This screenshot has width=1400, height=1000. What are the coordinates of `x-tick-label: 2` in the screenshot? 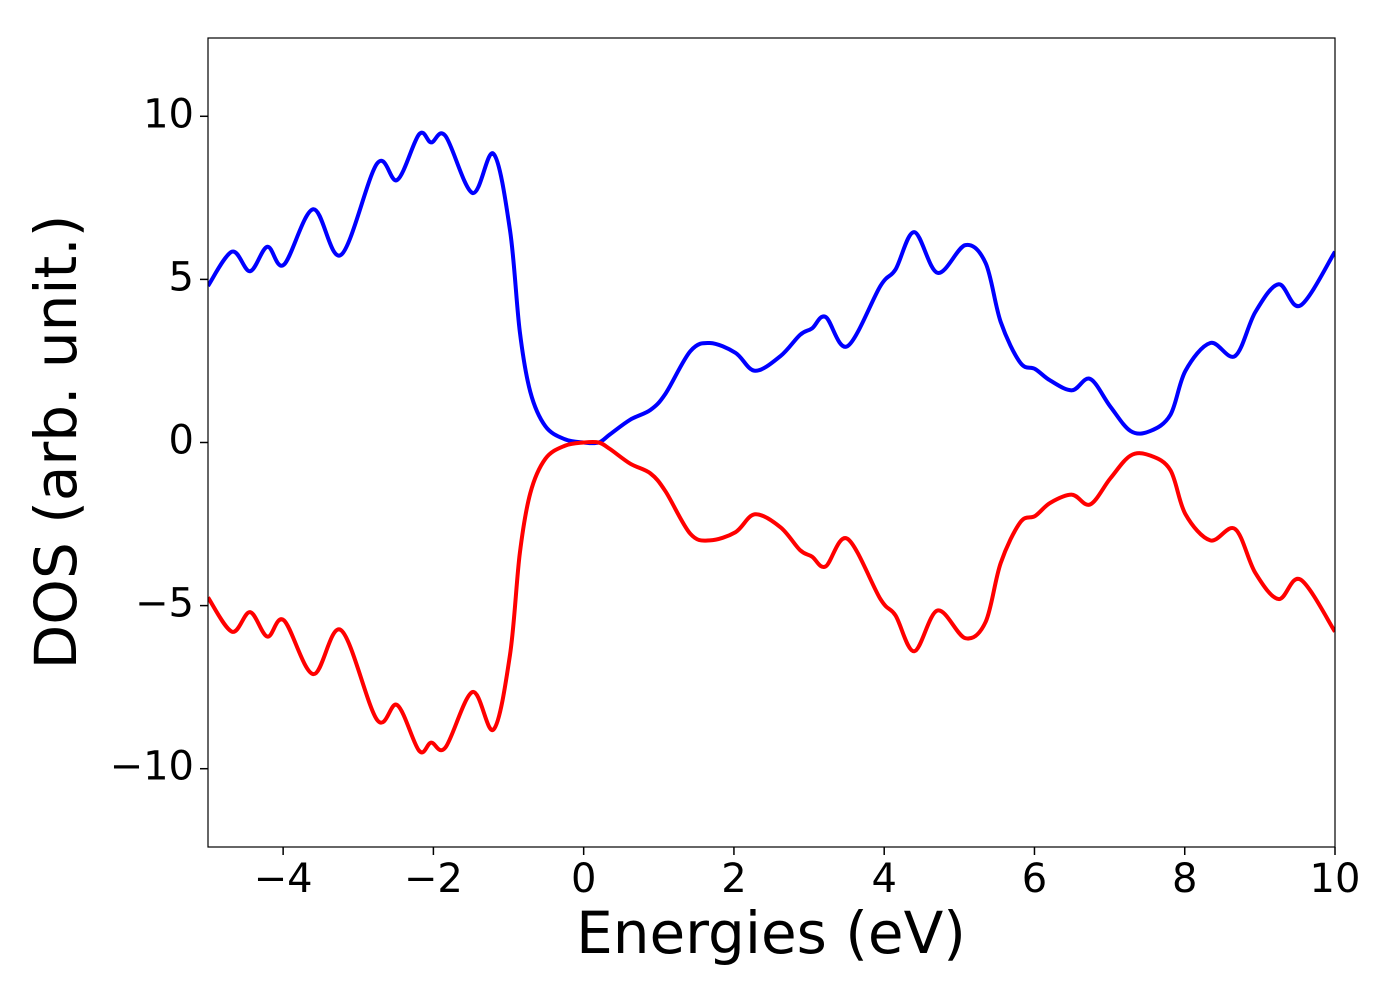 It's located at (733, 879).